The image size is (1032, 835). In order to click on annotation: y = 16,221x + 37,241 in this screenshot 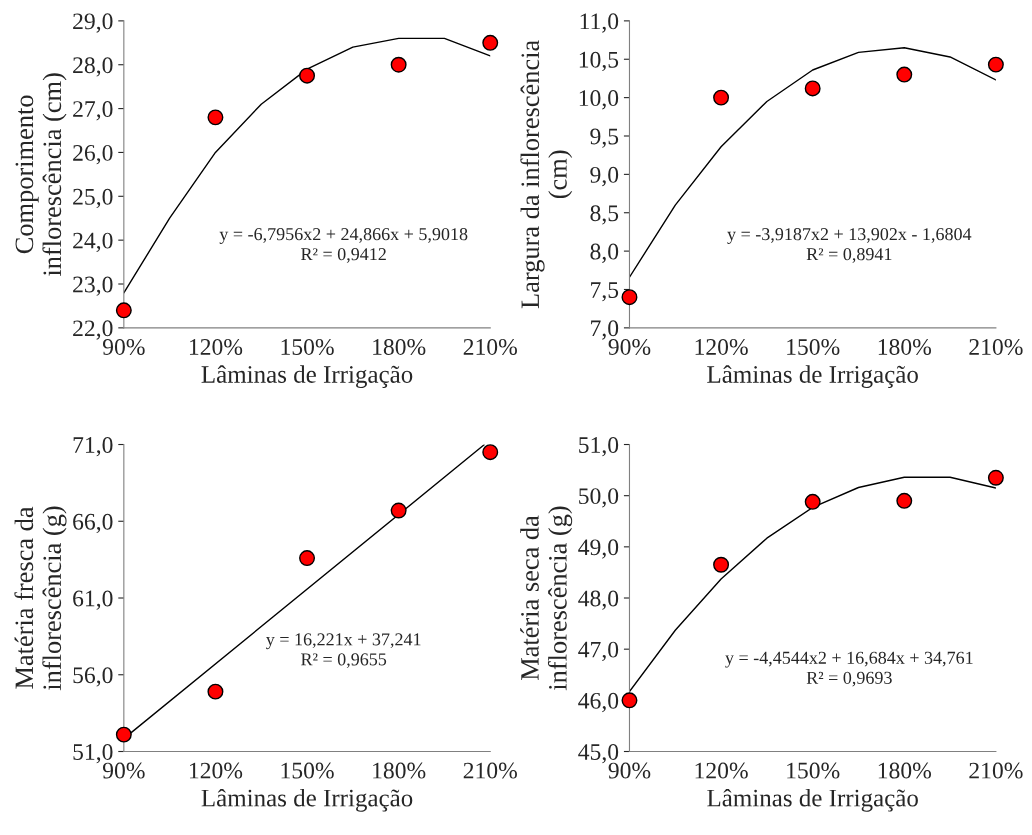, I will do `click(343, 641)`.